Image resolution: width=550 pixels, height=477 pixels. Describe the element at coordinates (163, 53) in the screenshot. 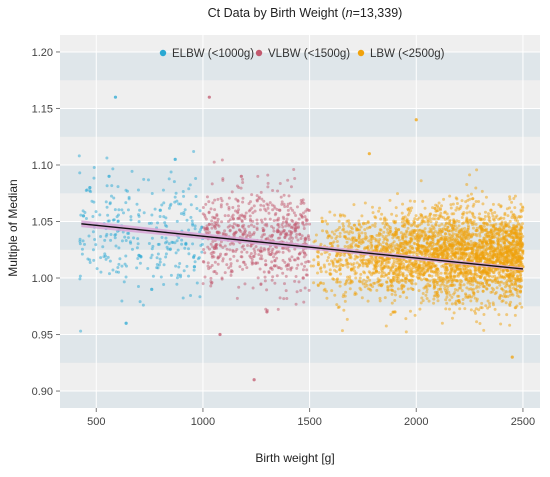

I see `legend-marker` at that location.